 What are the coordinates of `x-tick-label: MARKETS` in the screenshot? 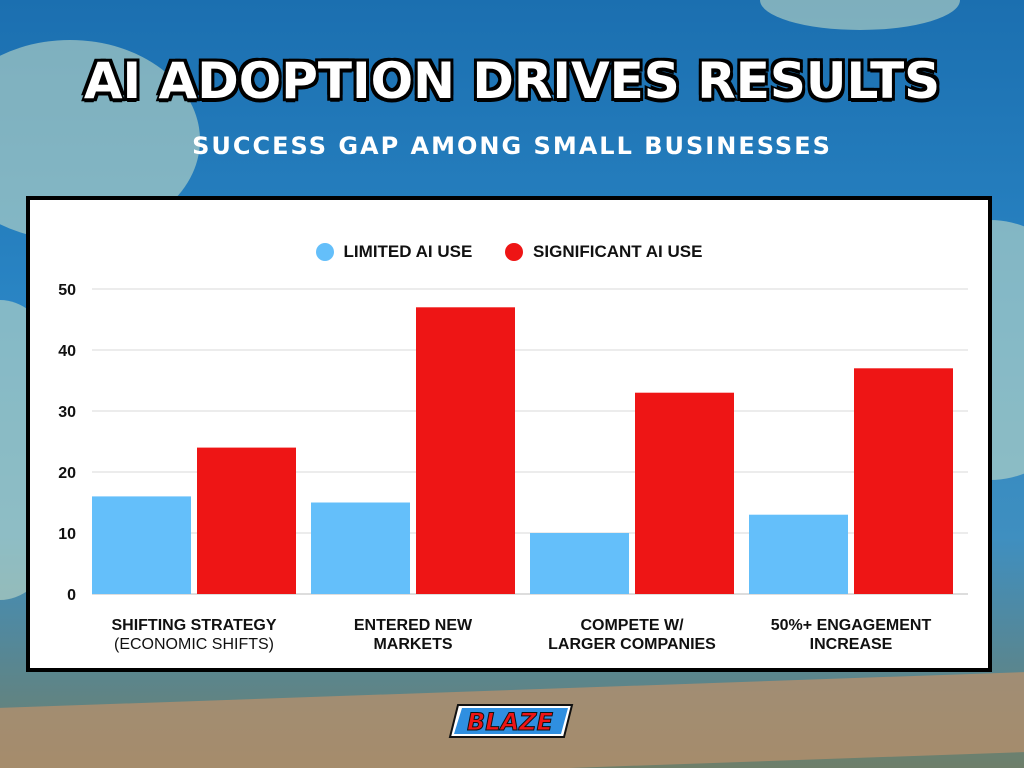 It's located at (412, 644).